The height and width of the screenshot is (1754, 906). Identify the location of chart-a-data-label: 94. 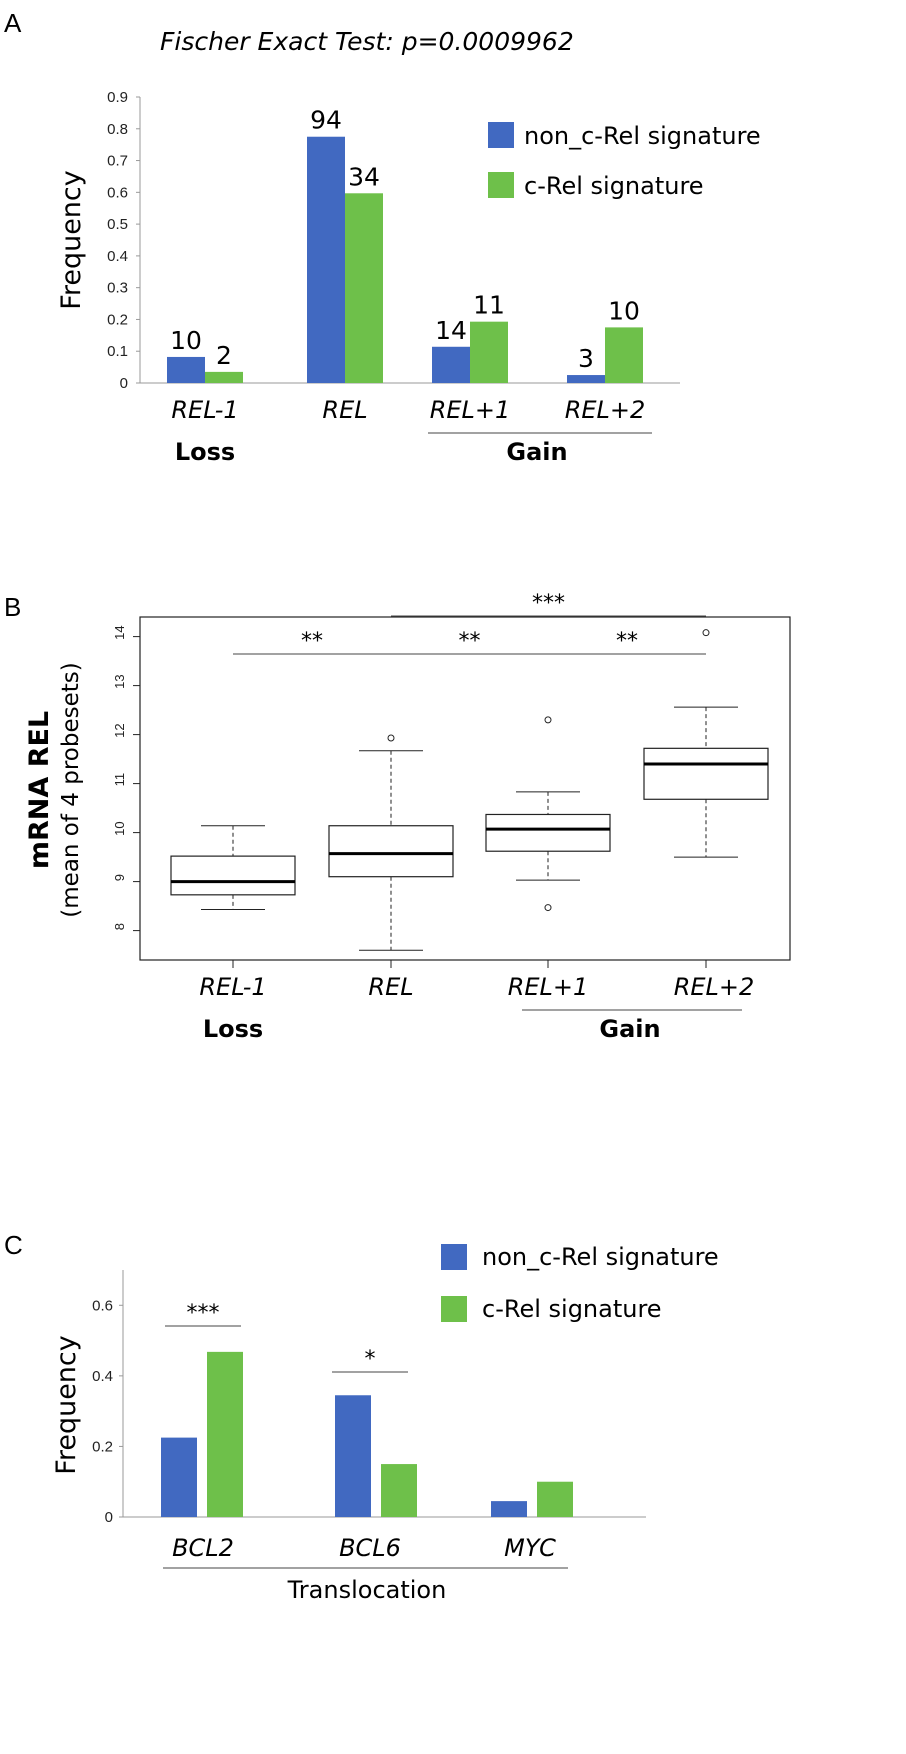
(326, 120).